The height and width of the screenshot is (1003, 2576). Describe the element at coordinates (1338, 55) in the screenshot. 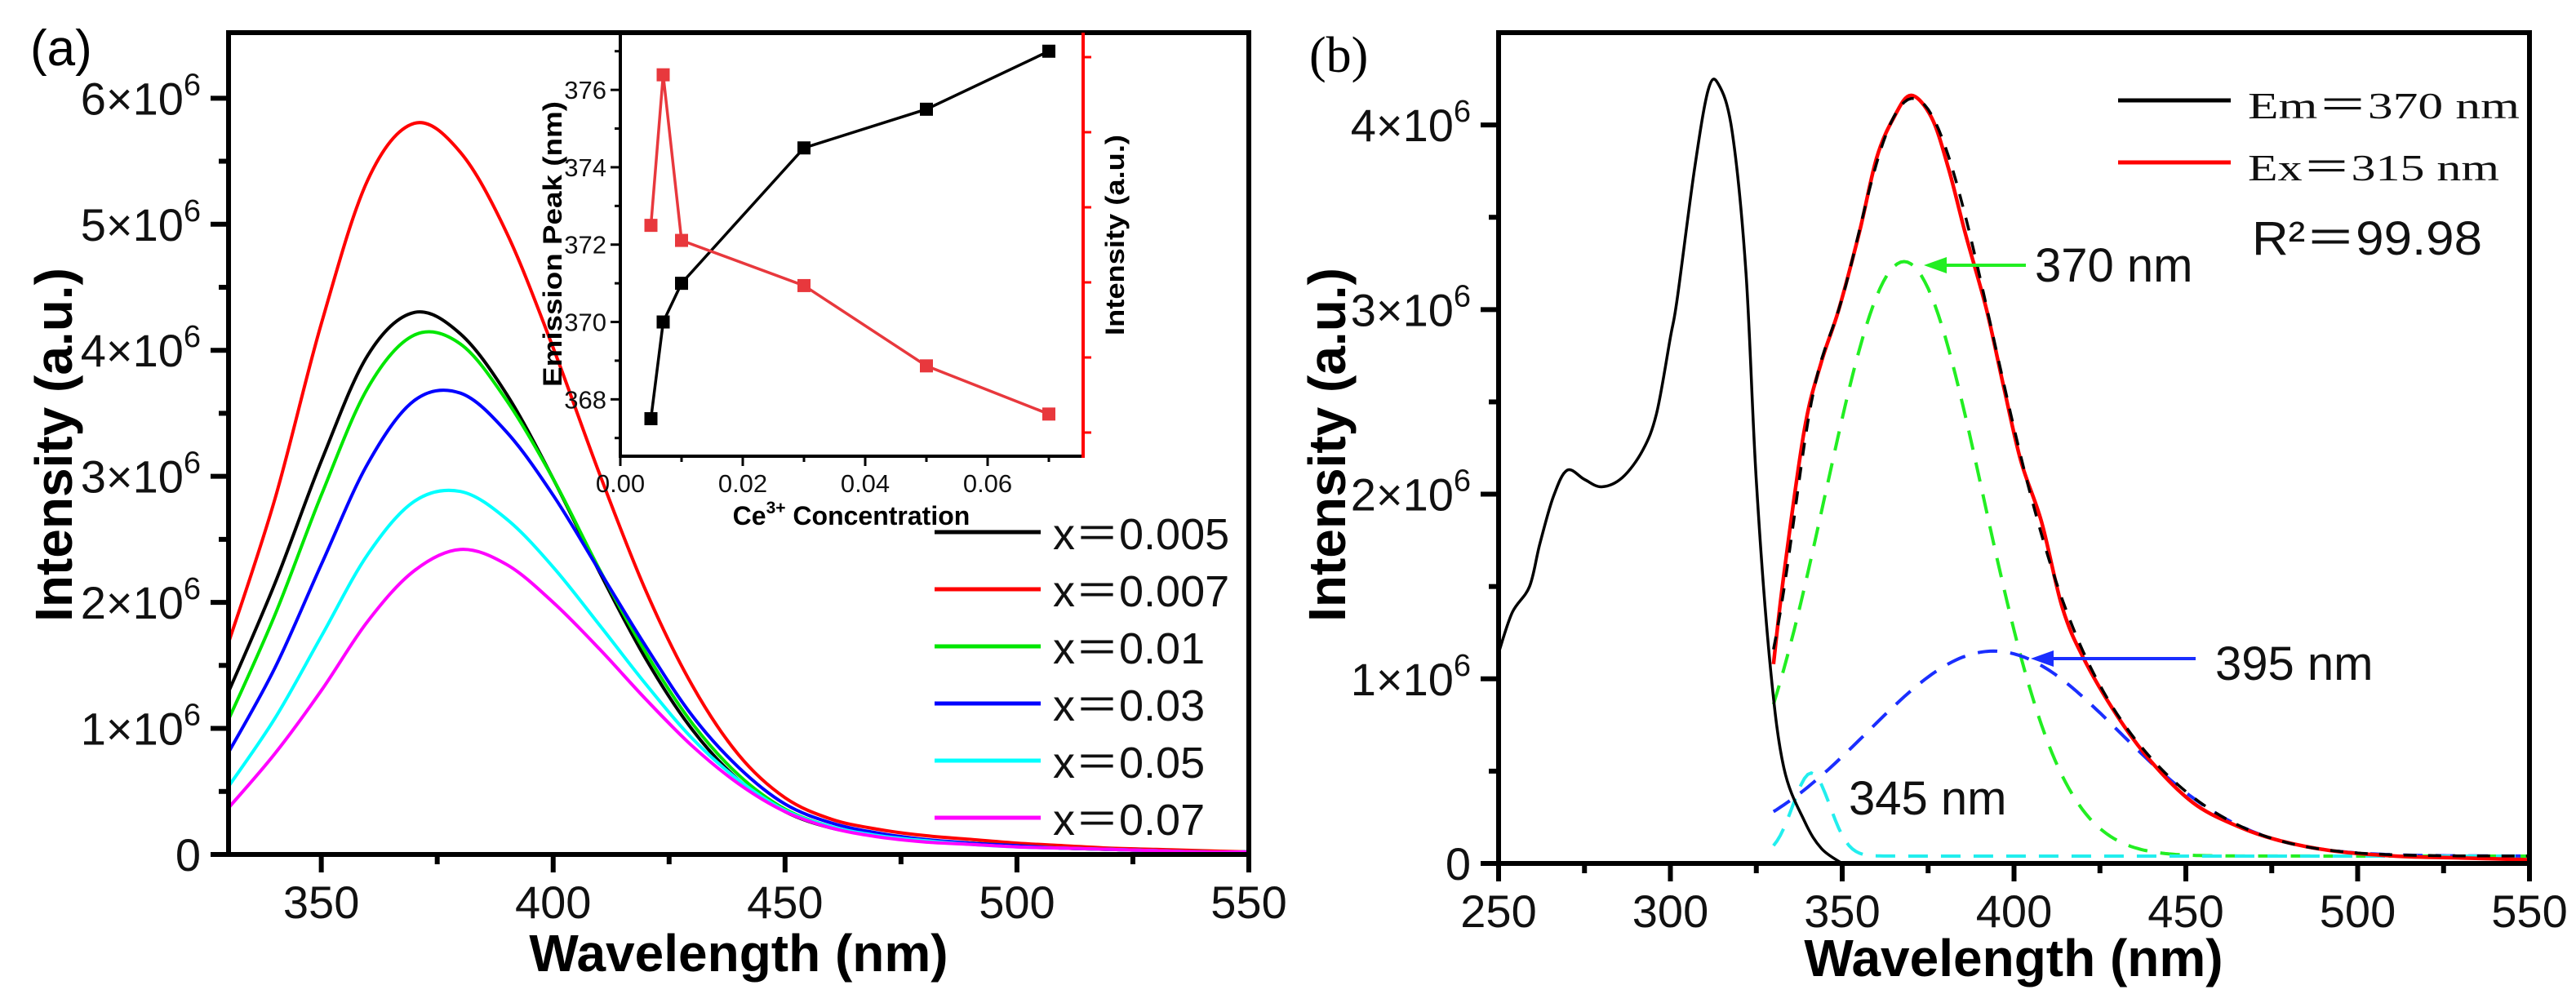

I see `panel-label-b: (b)` at that location.